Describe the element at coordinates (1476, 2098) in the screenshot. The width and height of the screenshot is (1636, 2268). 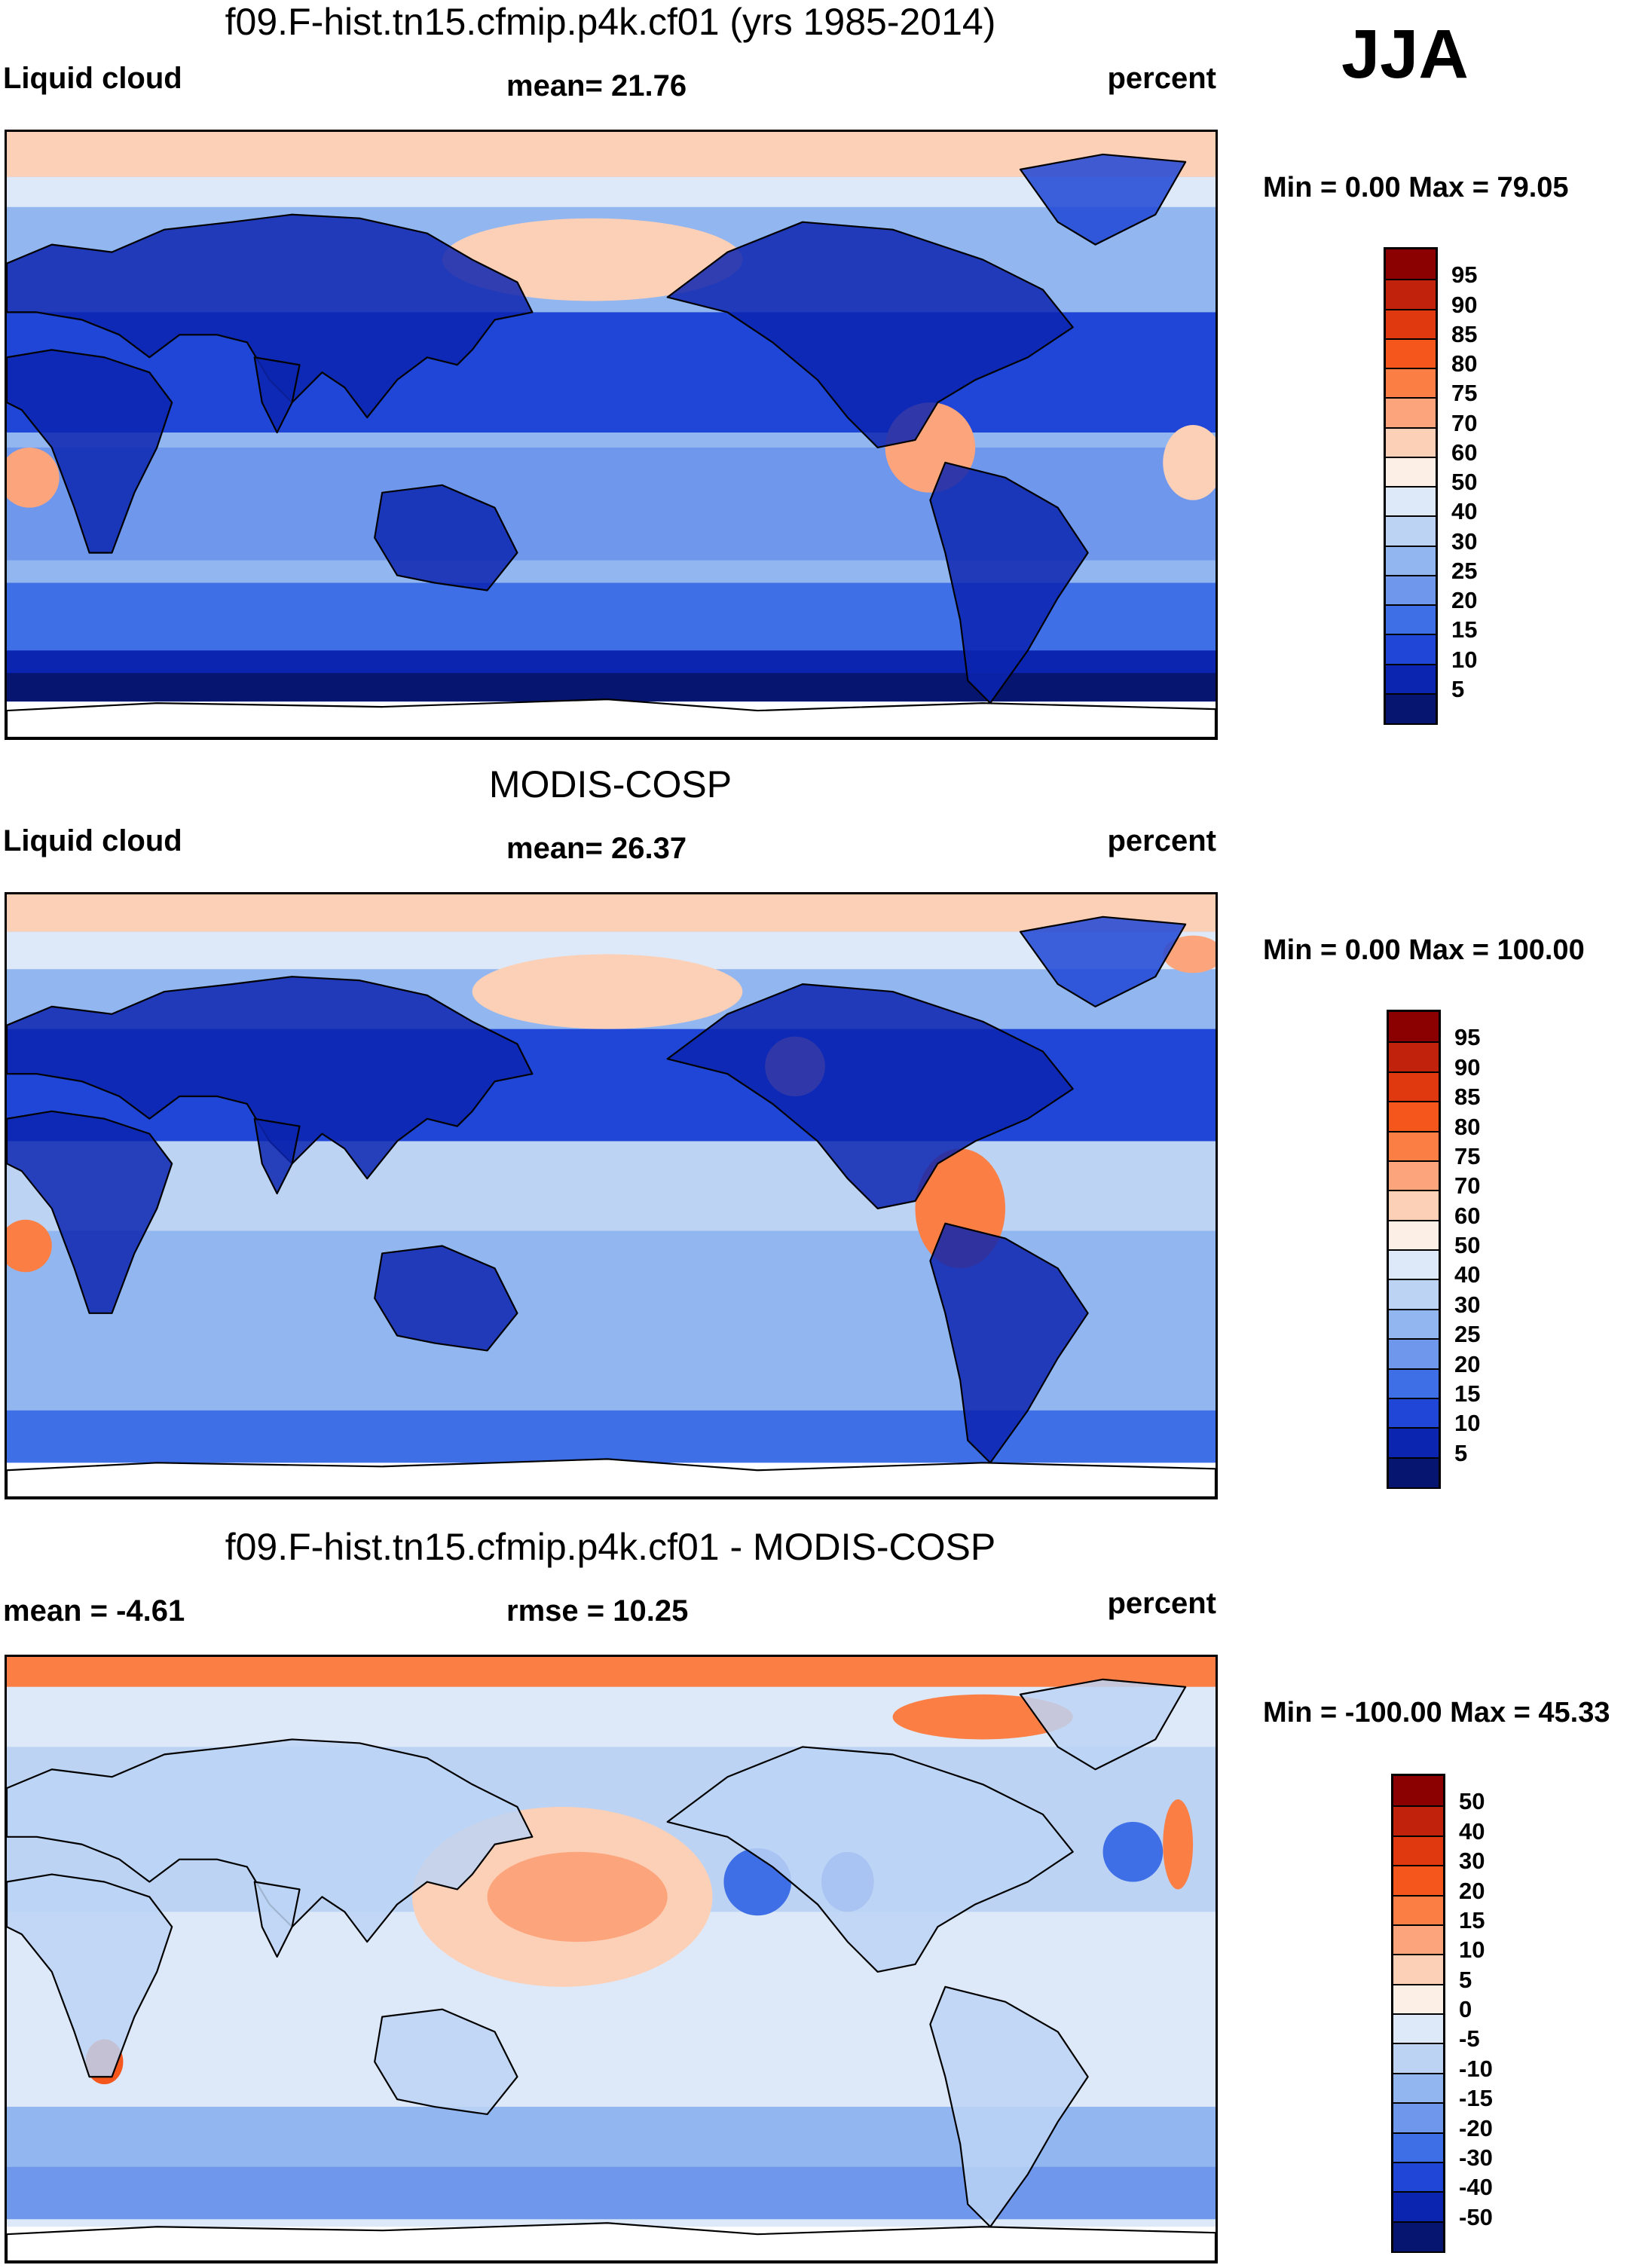
I see `colorbar-tick-label: -15` at that location.